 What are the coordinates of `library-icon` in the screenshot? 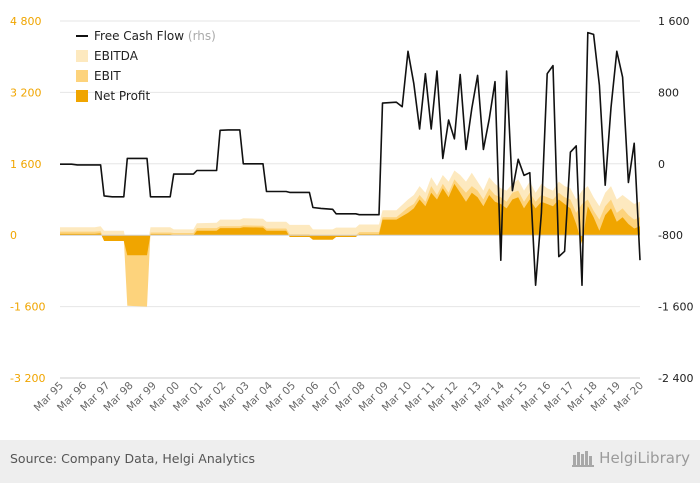 It's located at (583, 459).